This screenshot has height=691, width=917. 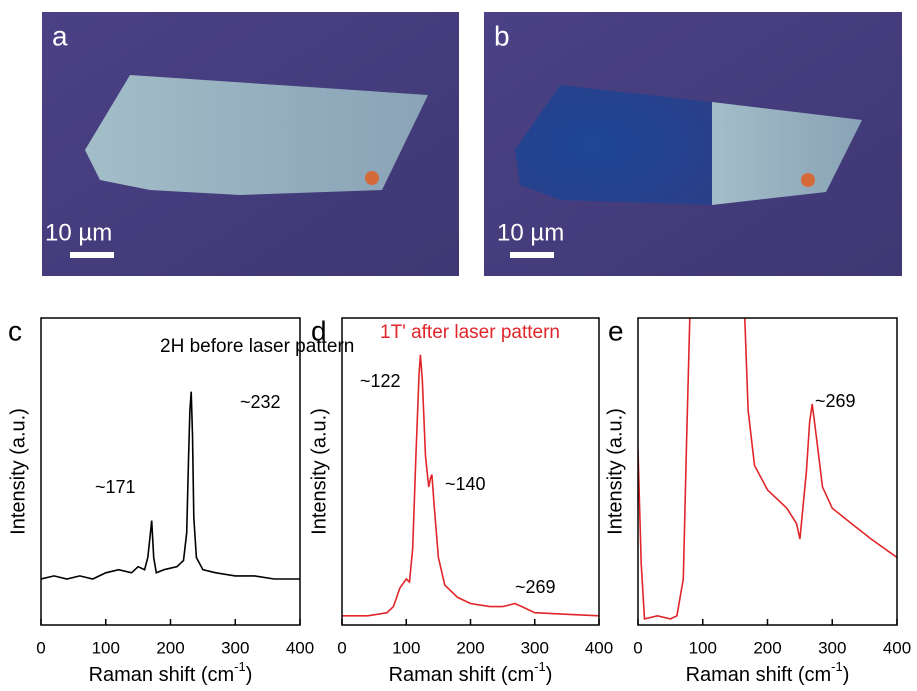 I want to click on chart-title: 1T' after laser pattern, so click(x=470, y=332).